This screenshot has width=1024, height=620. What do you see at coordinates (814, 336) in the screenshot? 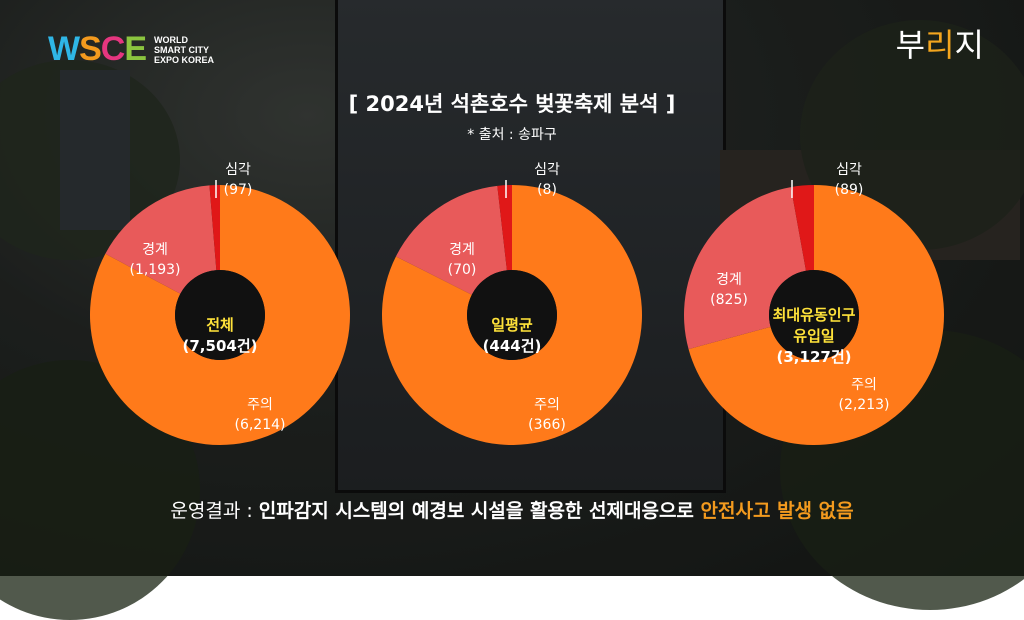
I see `center-label: 최대유동인구 유입일 (3,127건)` at bounding box center [814, 336].